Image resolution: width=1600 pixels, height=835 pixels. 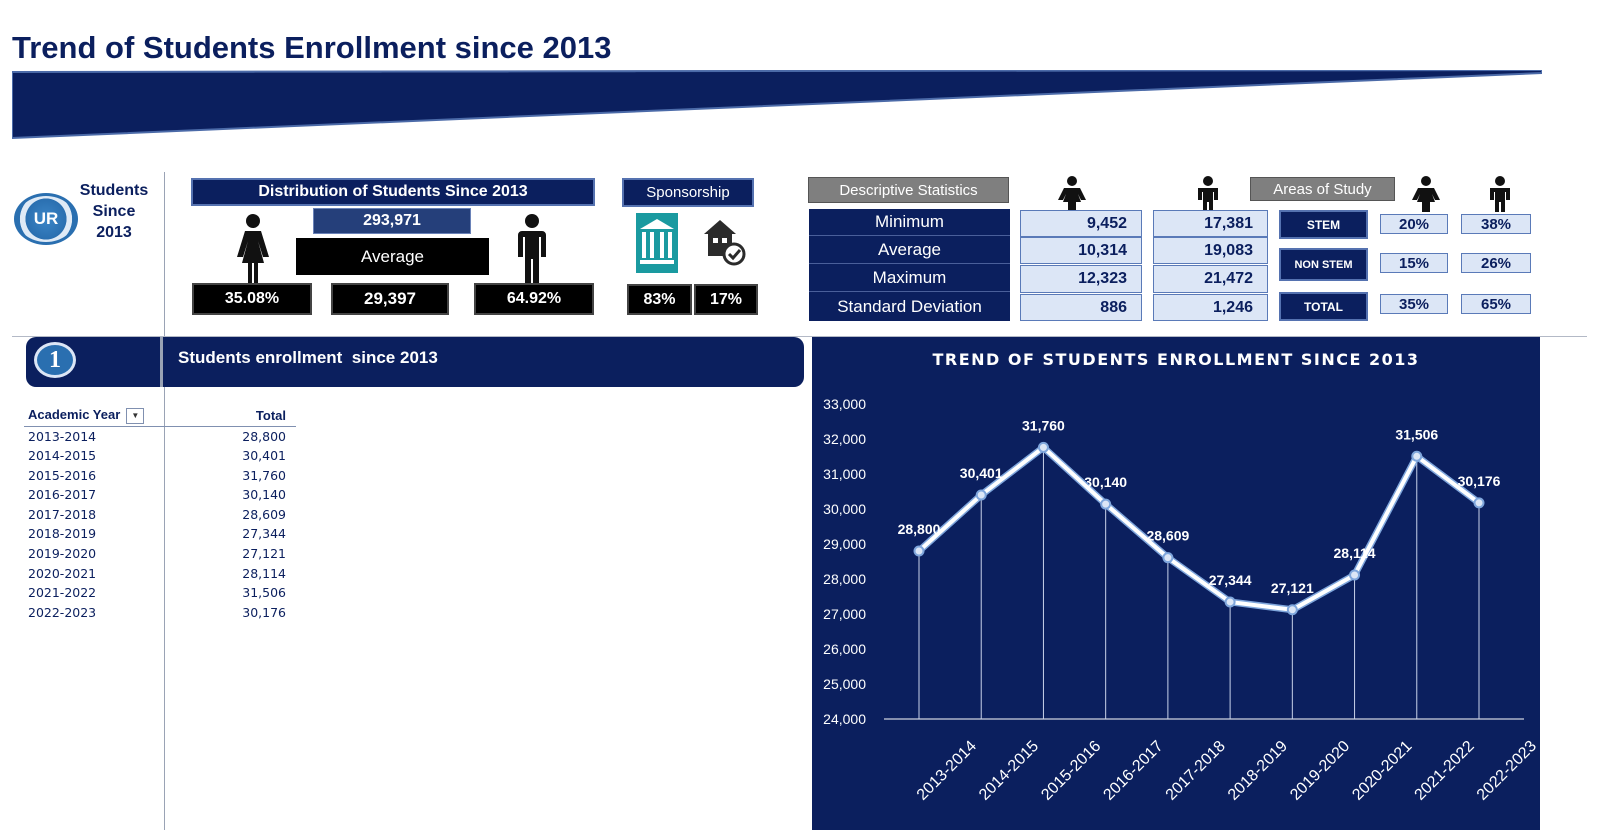 I want to click on section1-title: Students enrollment since 2013, so click(x=308, y=357).